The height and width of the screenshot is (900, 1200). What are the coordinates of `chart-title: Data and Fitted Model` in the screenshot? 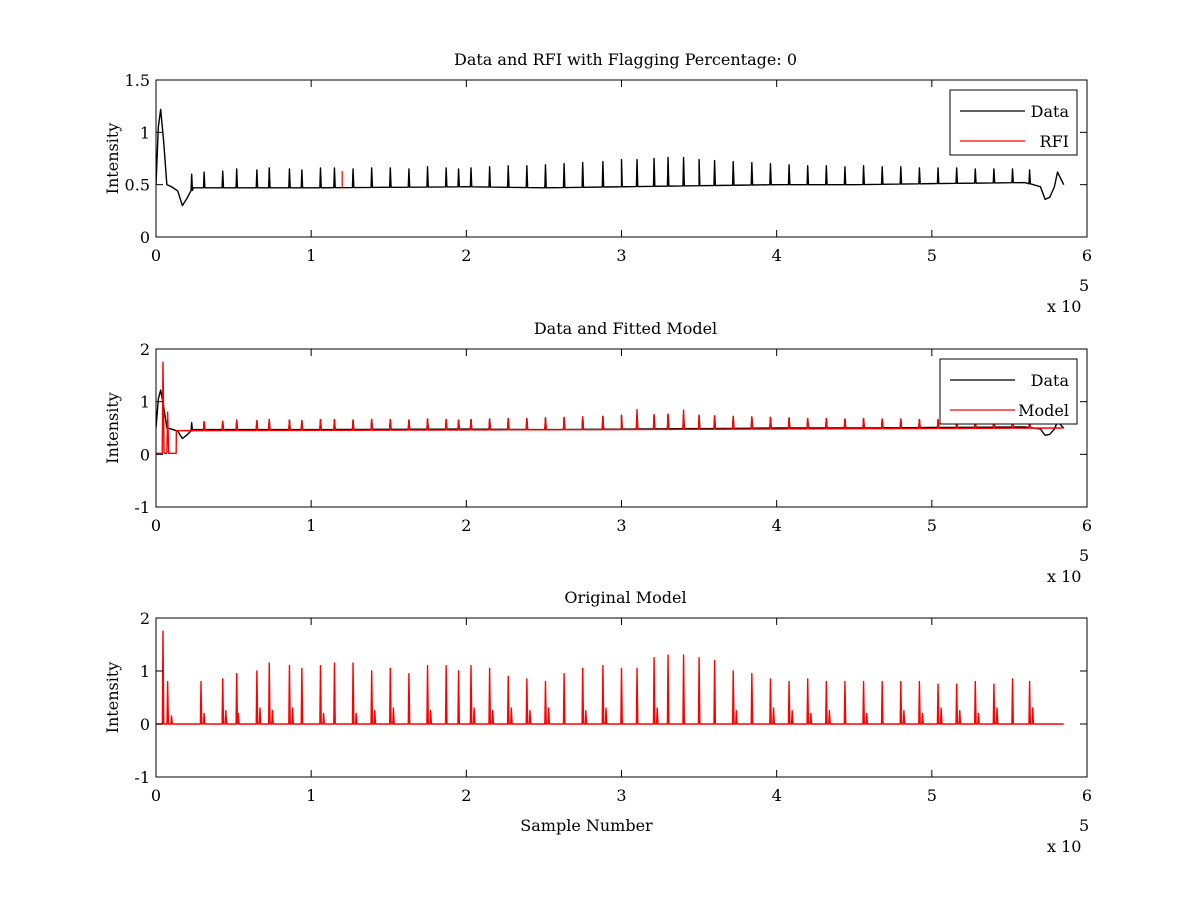 It's located at (625, 328).